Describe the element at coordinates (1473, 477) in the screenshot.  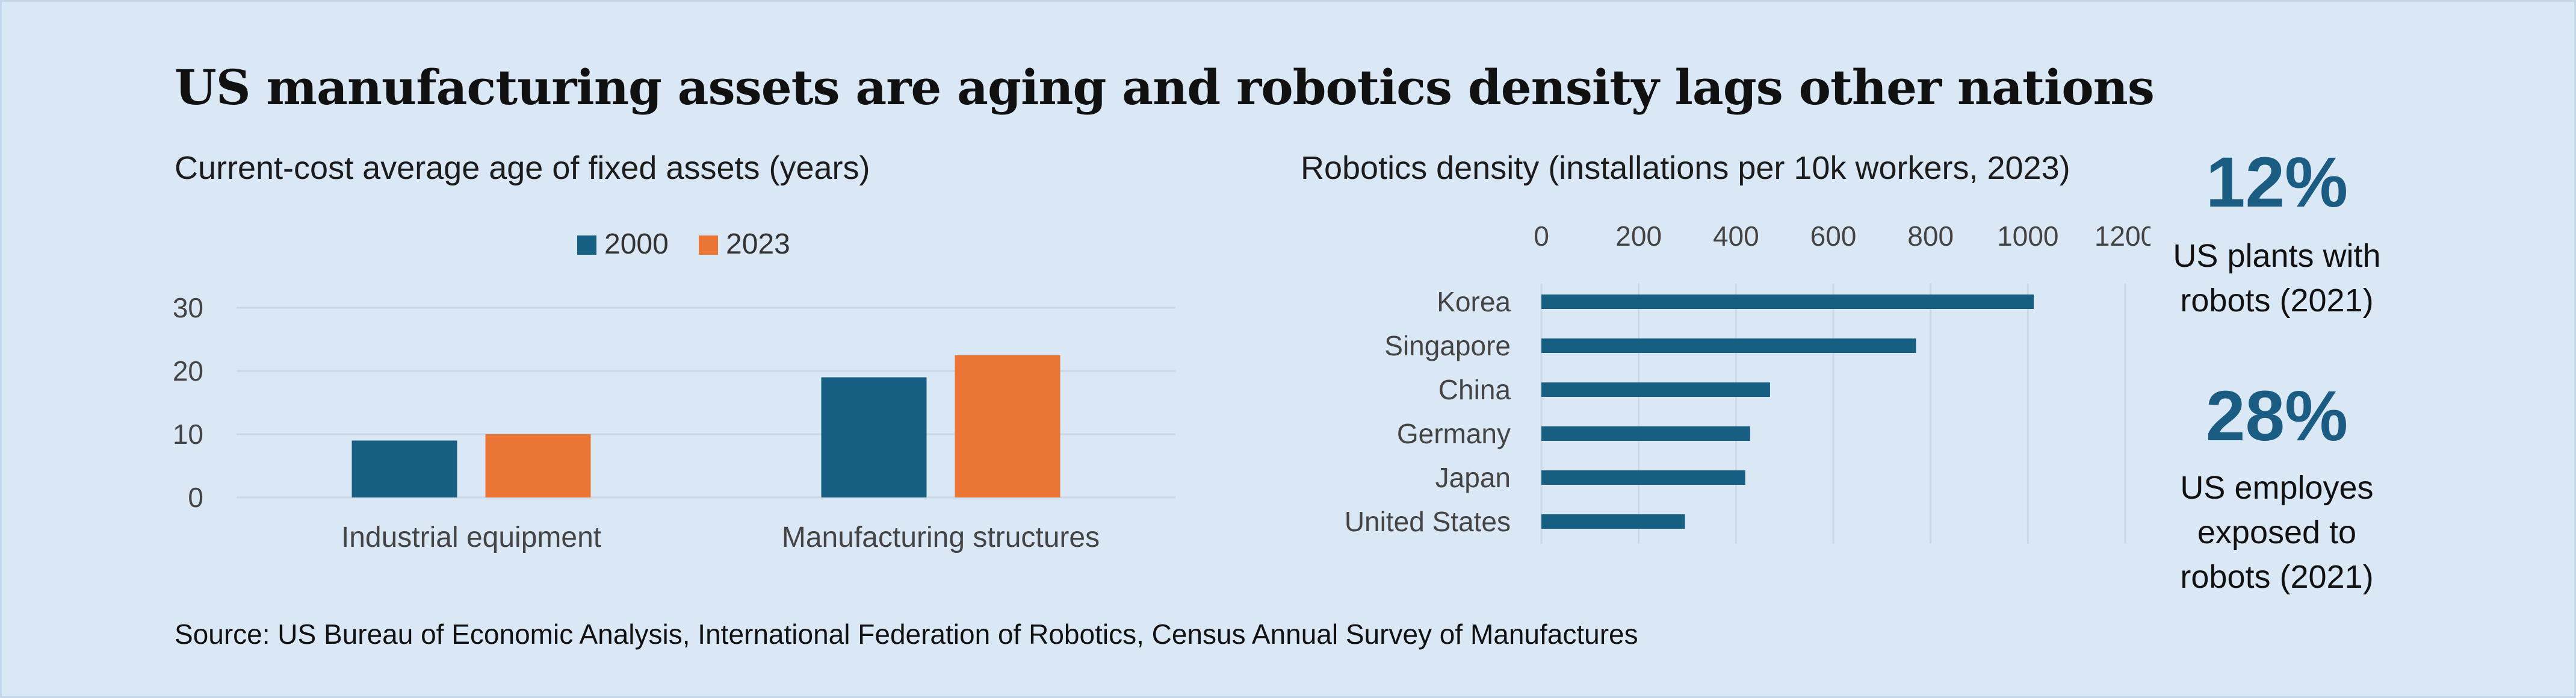
I see `category-label: Japan` at that location.